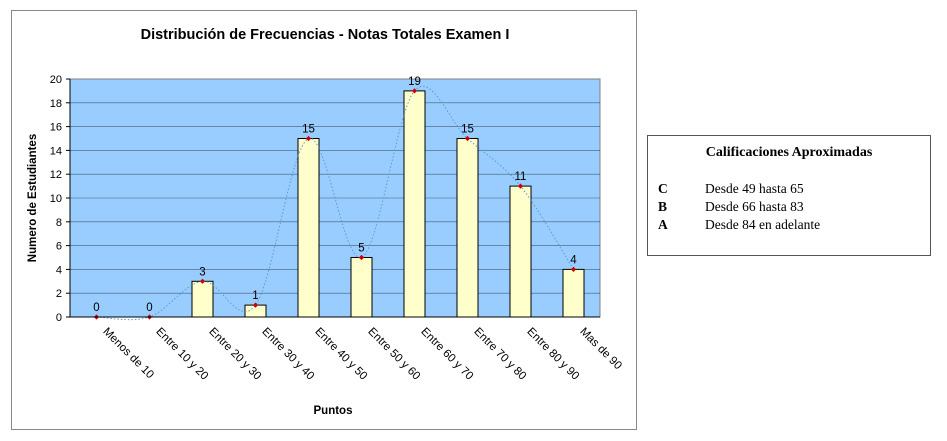 Image resolution: width=947 pixels, height=441 pixels. I want to click on x-category-label: Entre 30 y 40, so click(287, 354).